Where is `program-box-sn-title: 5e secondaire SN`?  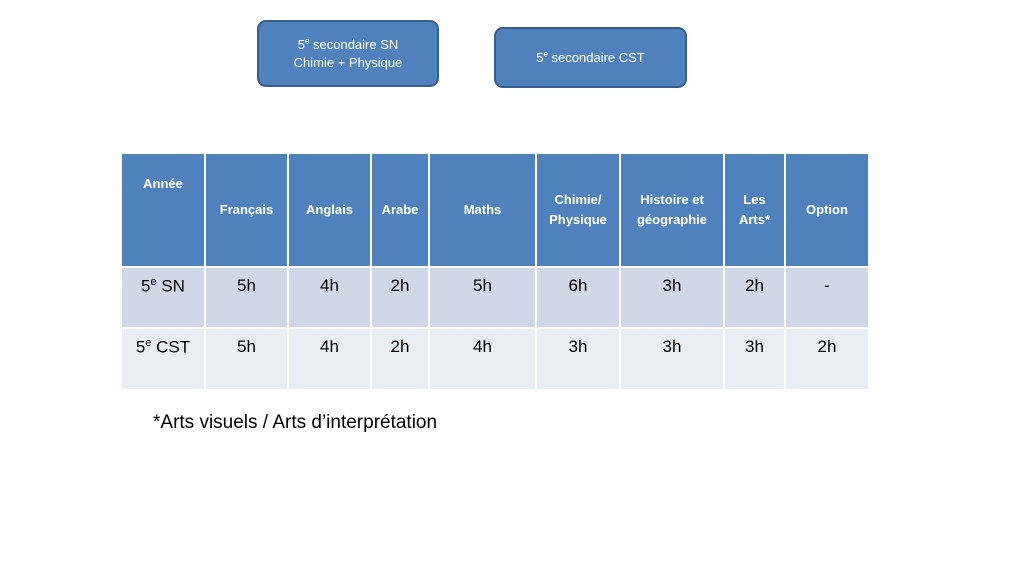
program-box-sn-title: 5e secondaire SN is located at coordinates (348, 44).